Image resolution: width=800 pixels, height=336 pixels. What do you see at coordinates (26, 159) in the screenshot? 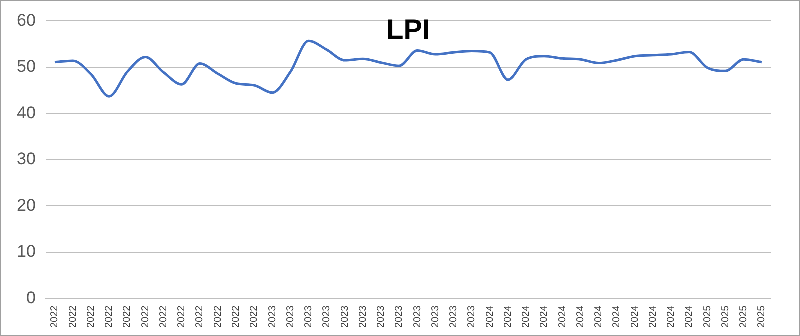
I see `y-tick-label: 30` at bounding box center [26, 159].